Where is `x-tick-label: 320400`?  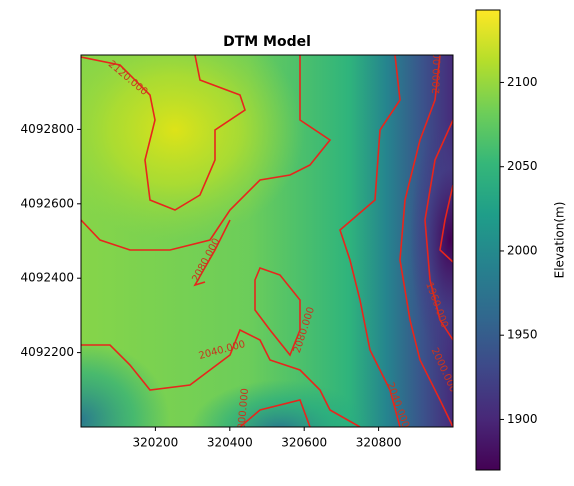
x-tick-label: 320400 is located at coordinates (230, 443).